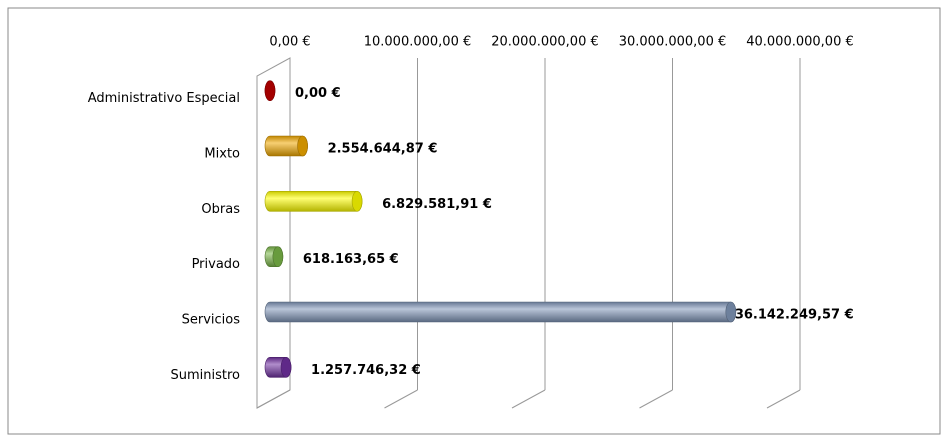 The height and width of the screenshot is (446, 951). Describe the element at coordinates (211, 320) in the screenshot. I see `y-tick-label: Servicios` at that location.